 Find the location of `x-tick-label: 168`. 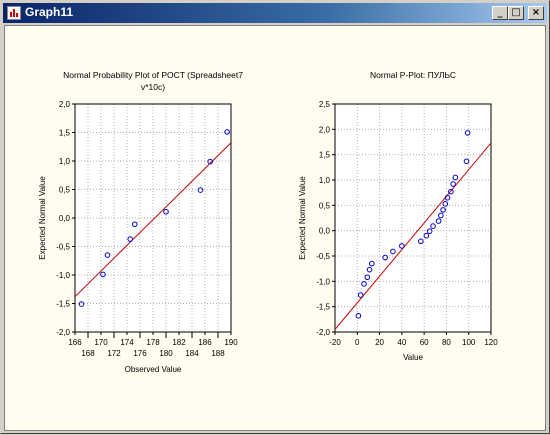

x-tick-label: 168 is located at coordinates (88, 353).